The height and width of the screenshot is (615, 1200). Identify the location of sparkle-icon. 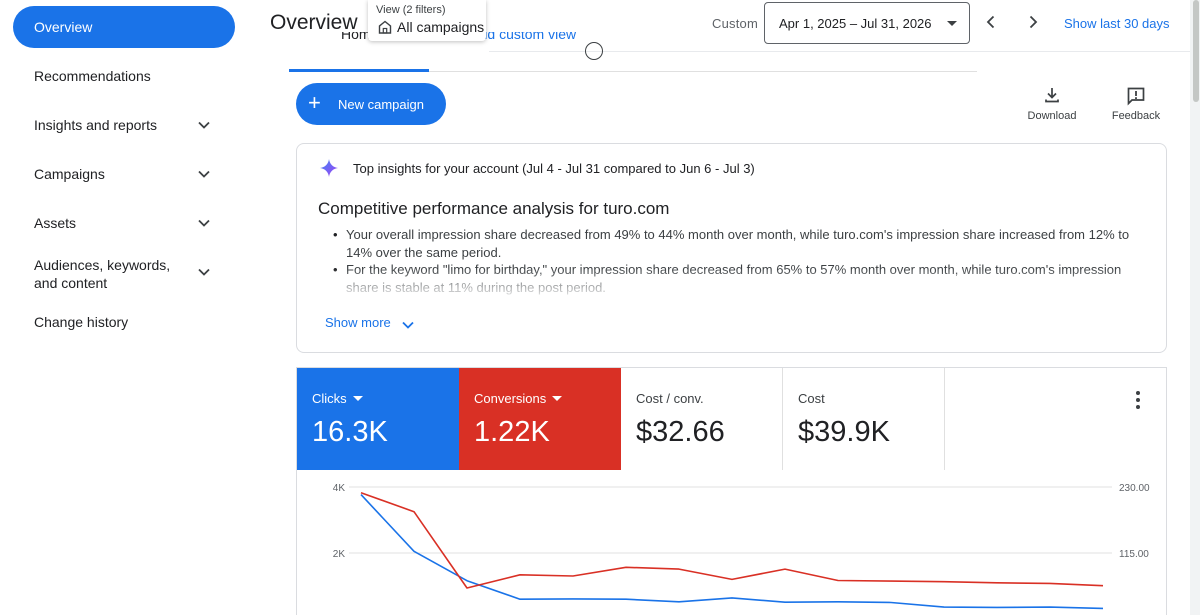
(329, 168).